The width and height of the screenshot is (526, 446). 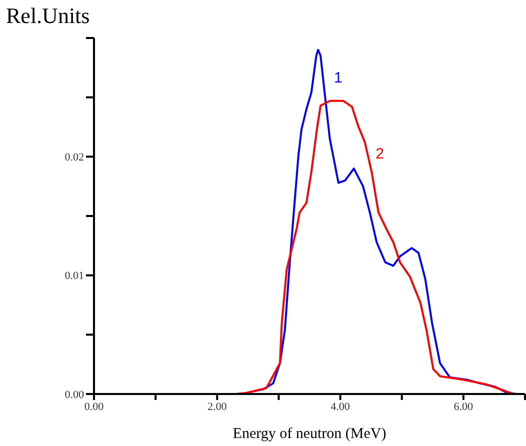 What do you see at coordinates (74, 394) in the screenshot?
I see `y-tick-label: 0.00` at bounding box center [74, 394].